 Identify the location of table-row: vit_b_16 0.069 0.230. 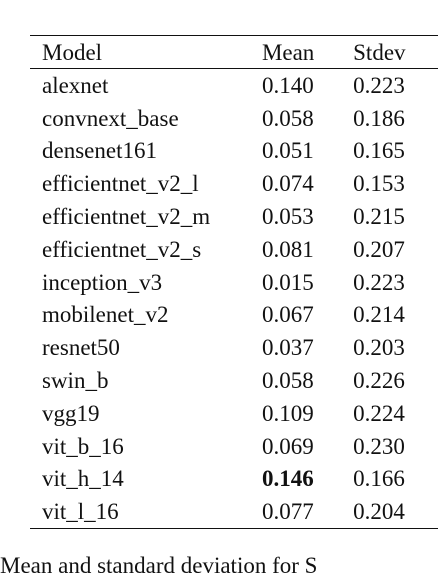
(234, 446).